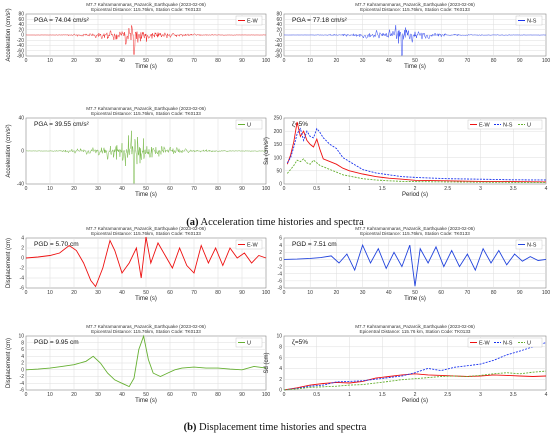 This screenshot has width=550, height=438. I want to click on y-tick-label: 6, so click(280, 239).